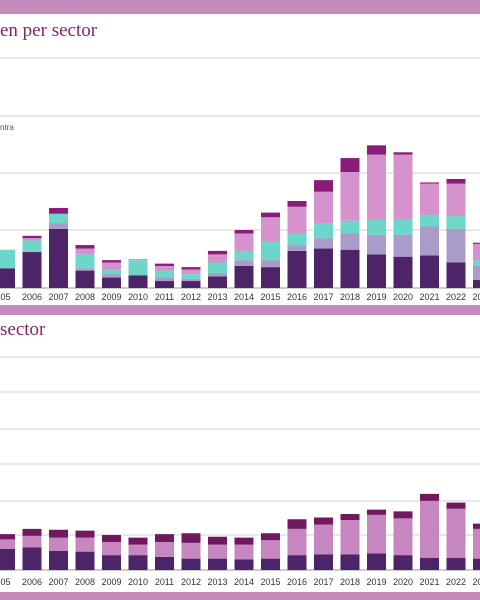 This screenshot has height=600, width=480. I want to click on chart1-bar-2009-s4, so click(111, 261).